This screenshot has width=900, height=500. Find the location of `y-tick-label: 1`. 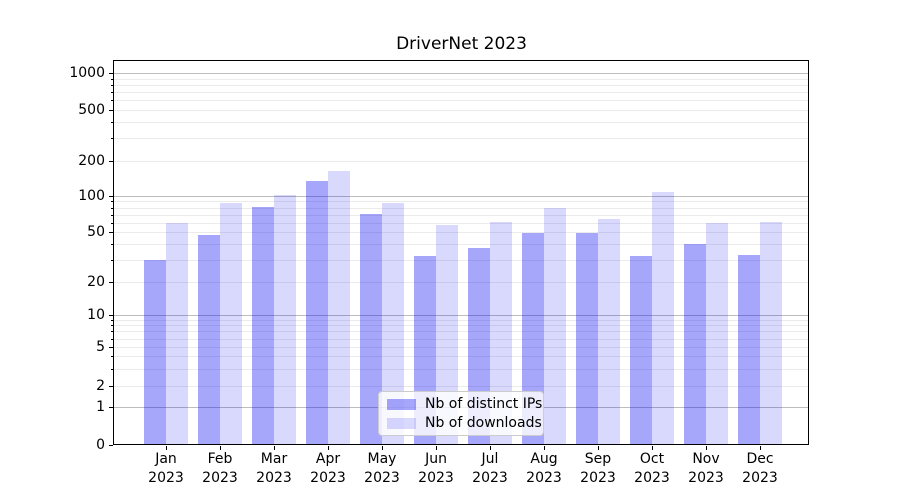

y-tick-label: 1 is located at coordinates (100, 407).